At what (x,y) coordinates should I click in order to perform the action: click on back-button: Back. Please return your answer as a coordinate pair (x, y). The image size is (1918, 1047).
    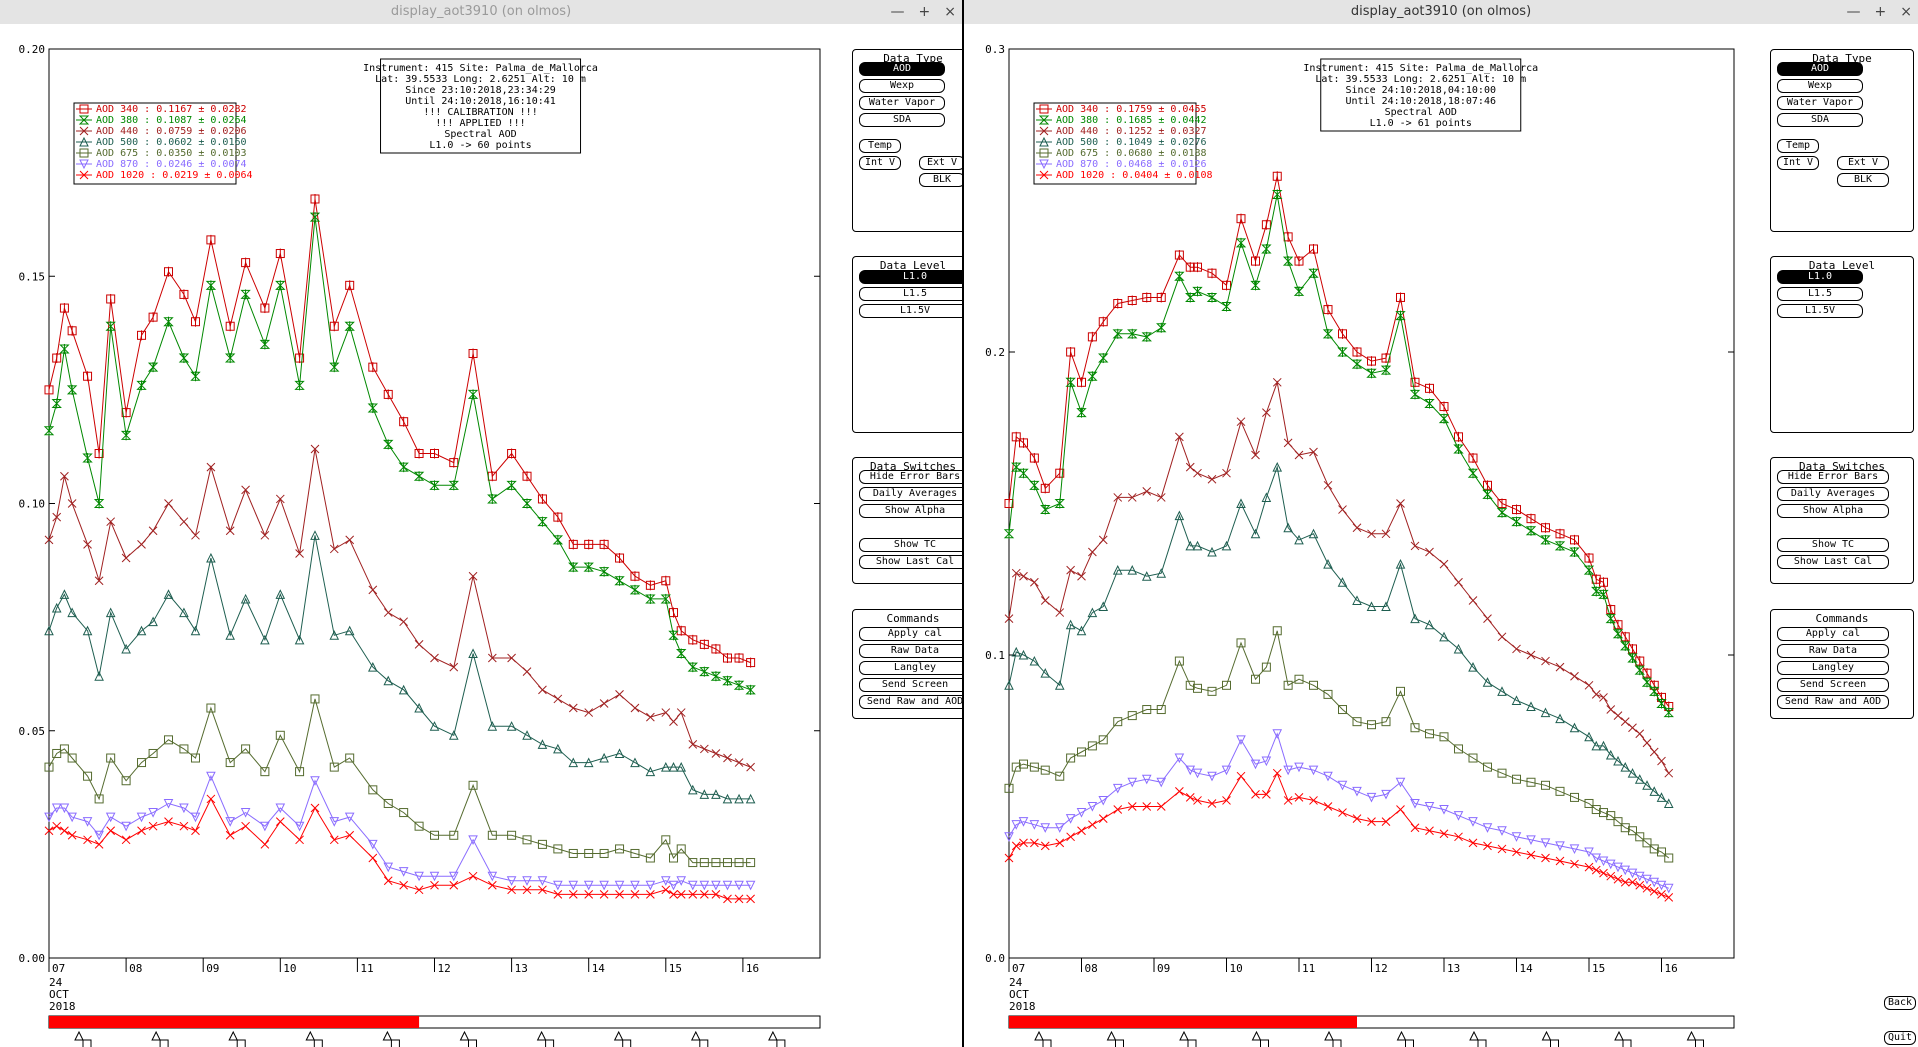
    Looking at the image, I should click on (1900, 1003).